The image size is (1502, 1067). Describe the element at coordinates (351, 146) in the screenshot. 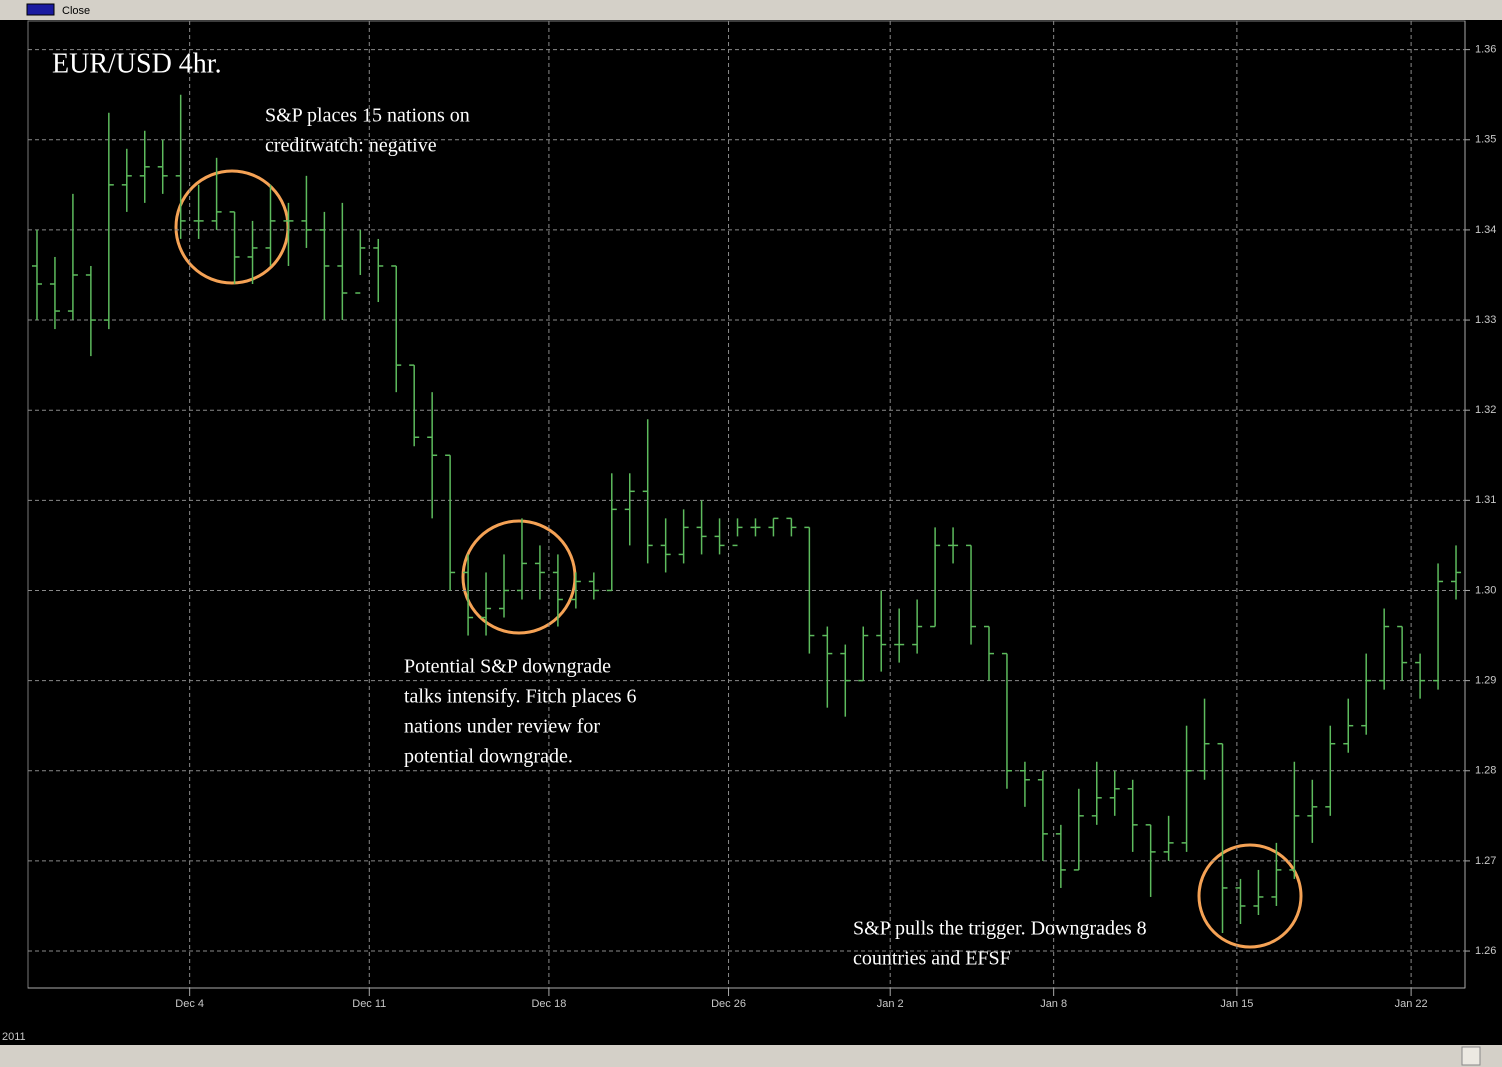

I see `annotation: creditwatch: negative` at that location.